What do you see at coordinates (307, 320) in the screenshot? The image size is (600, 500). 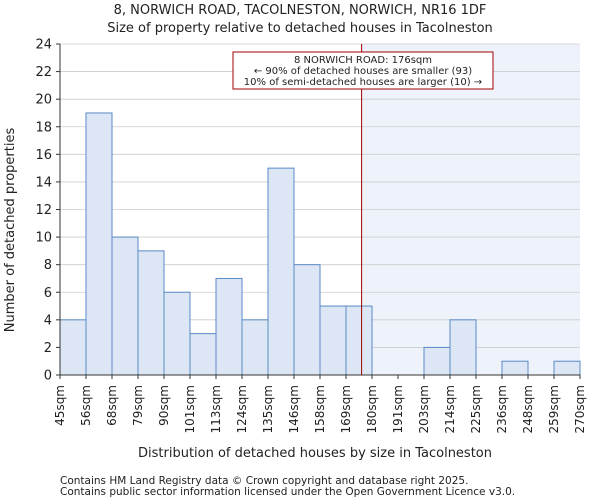 I see `bar-146sqm` at bounding box center [307, 320].